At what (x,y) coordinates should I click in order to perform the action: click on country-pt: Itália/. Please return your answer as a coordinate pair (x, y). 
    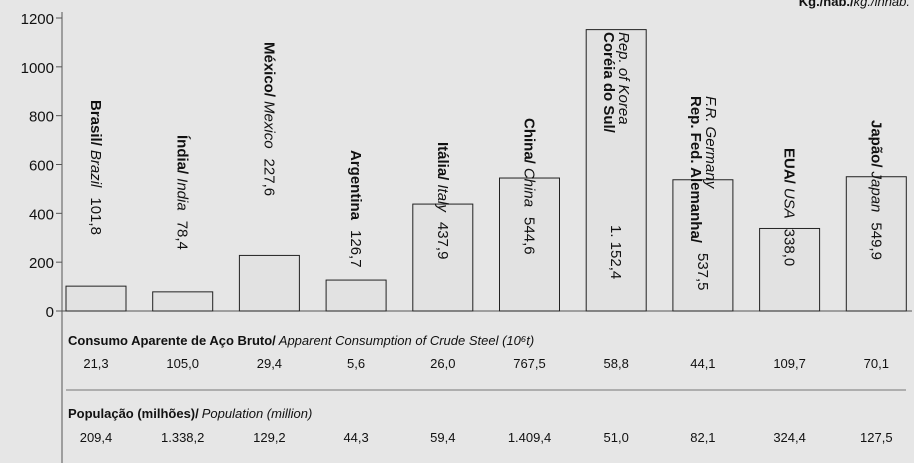
    Looking at the image, I should click on (442, 161).